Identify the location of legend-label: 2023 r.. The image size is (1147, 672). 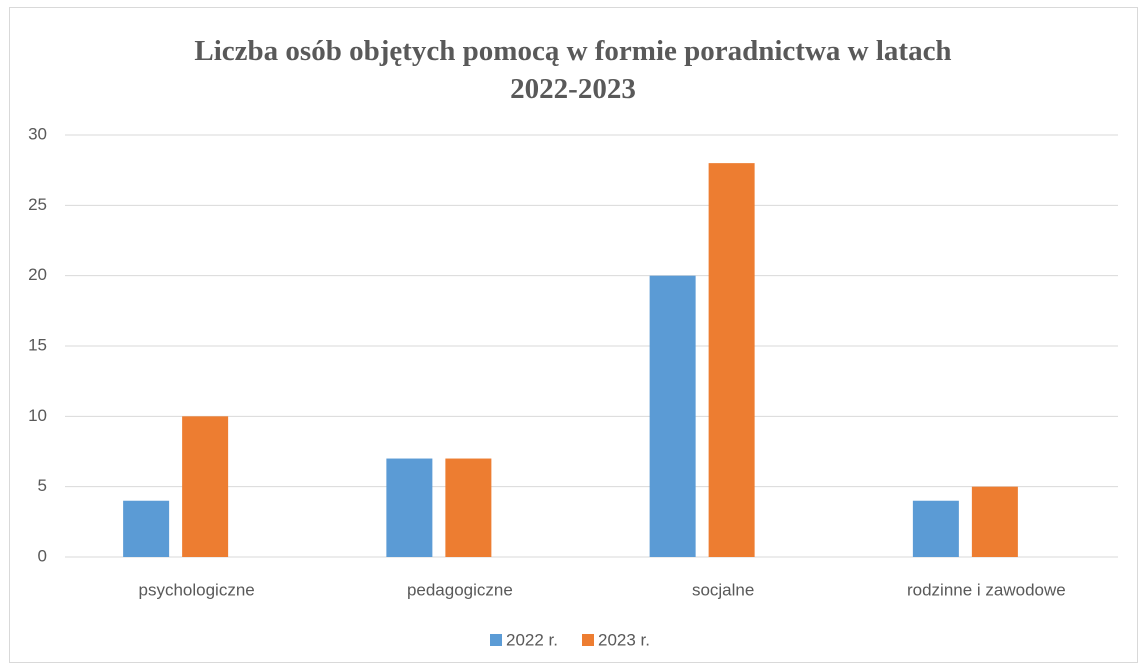
(624, 639).